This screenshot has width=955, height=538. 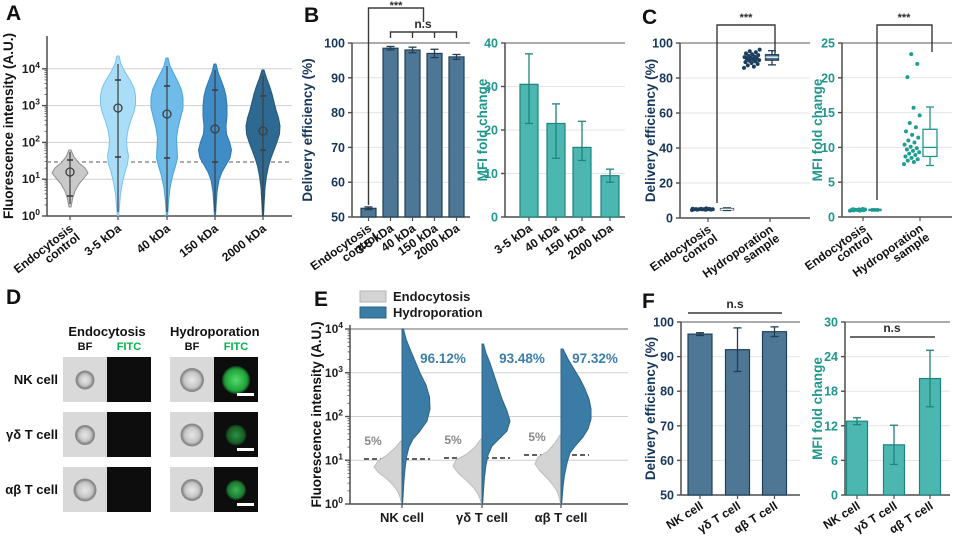 I want to click on svg-text: NK cell, so click(x=402, y=517).